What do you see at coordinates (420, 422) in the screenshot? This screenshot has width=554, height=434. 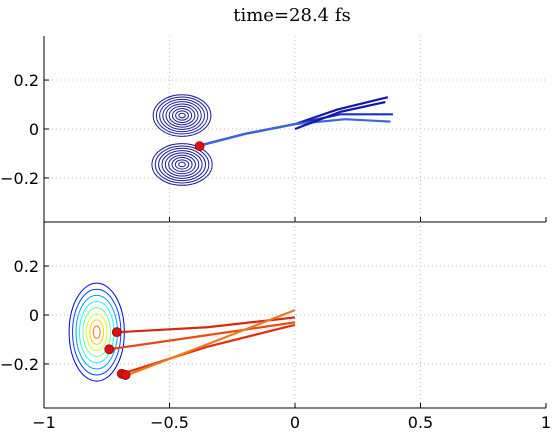 I see `bottom-x-tick-label: 0.5` at bounding box center [420, 422].